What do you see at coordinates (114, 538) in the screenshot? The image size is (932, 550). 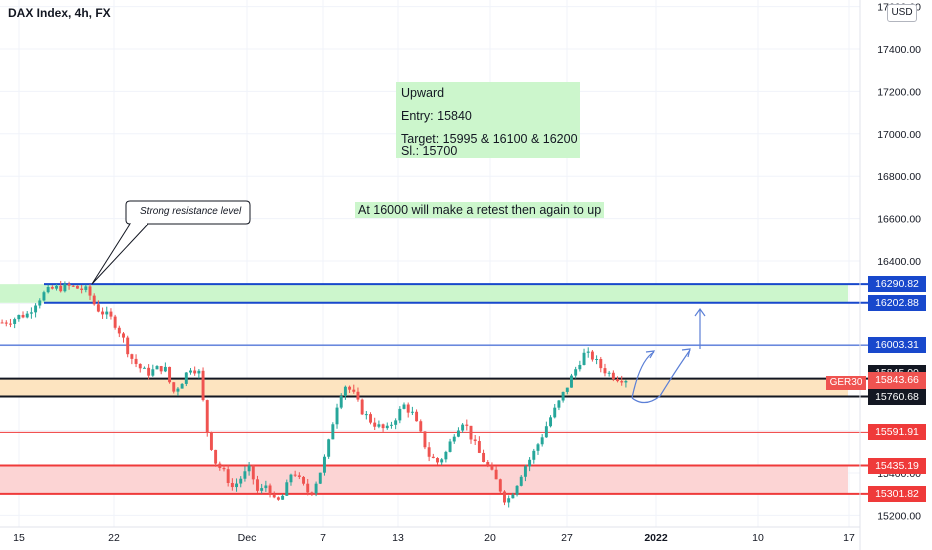 I see `x-tick-label: 22` at bounding box center [114, 538].